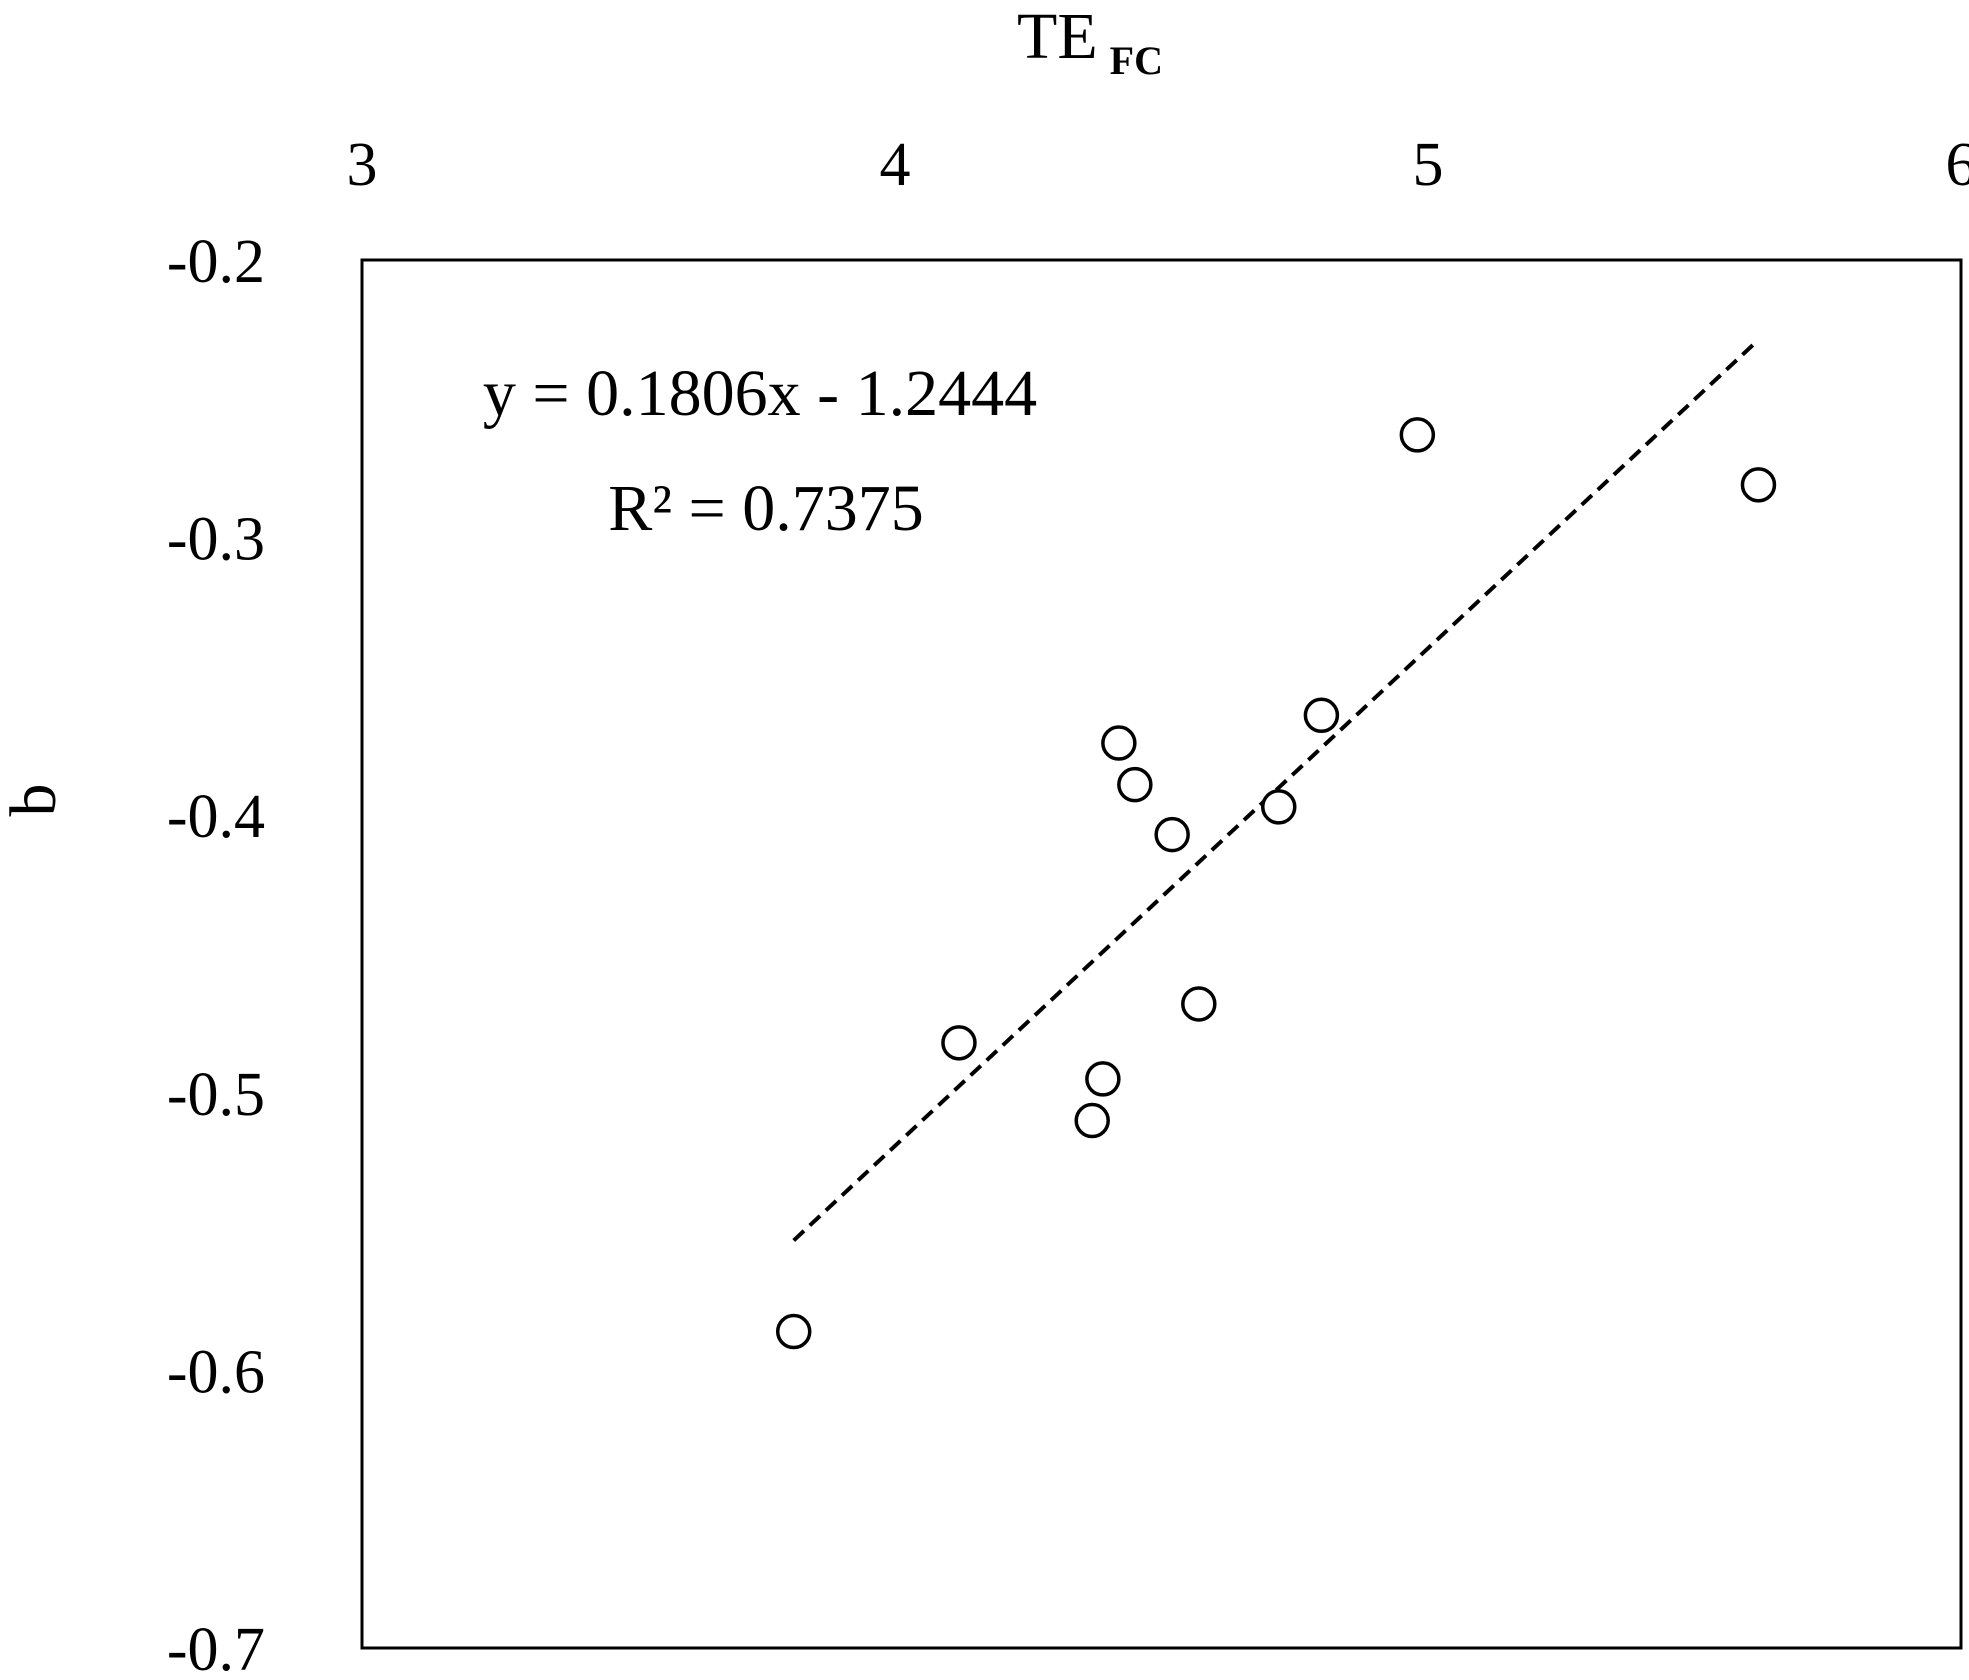 This screenshot has height=1680, width=1969. Describe the element at coordinates (216, 540) in the screenshot. I see `y-tick-label: -0.3` at that location.